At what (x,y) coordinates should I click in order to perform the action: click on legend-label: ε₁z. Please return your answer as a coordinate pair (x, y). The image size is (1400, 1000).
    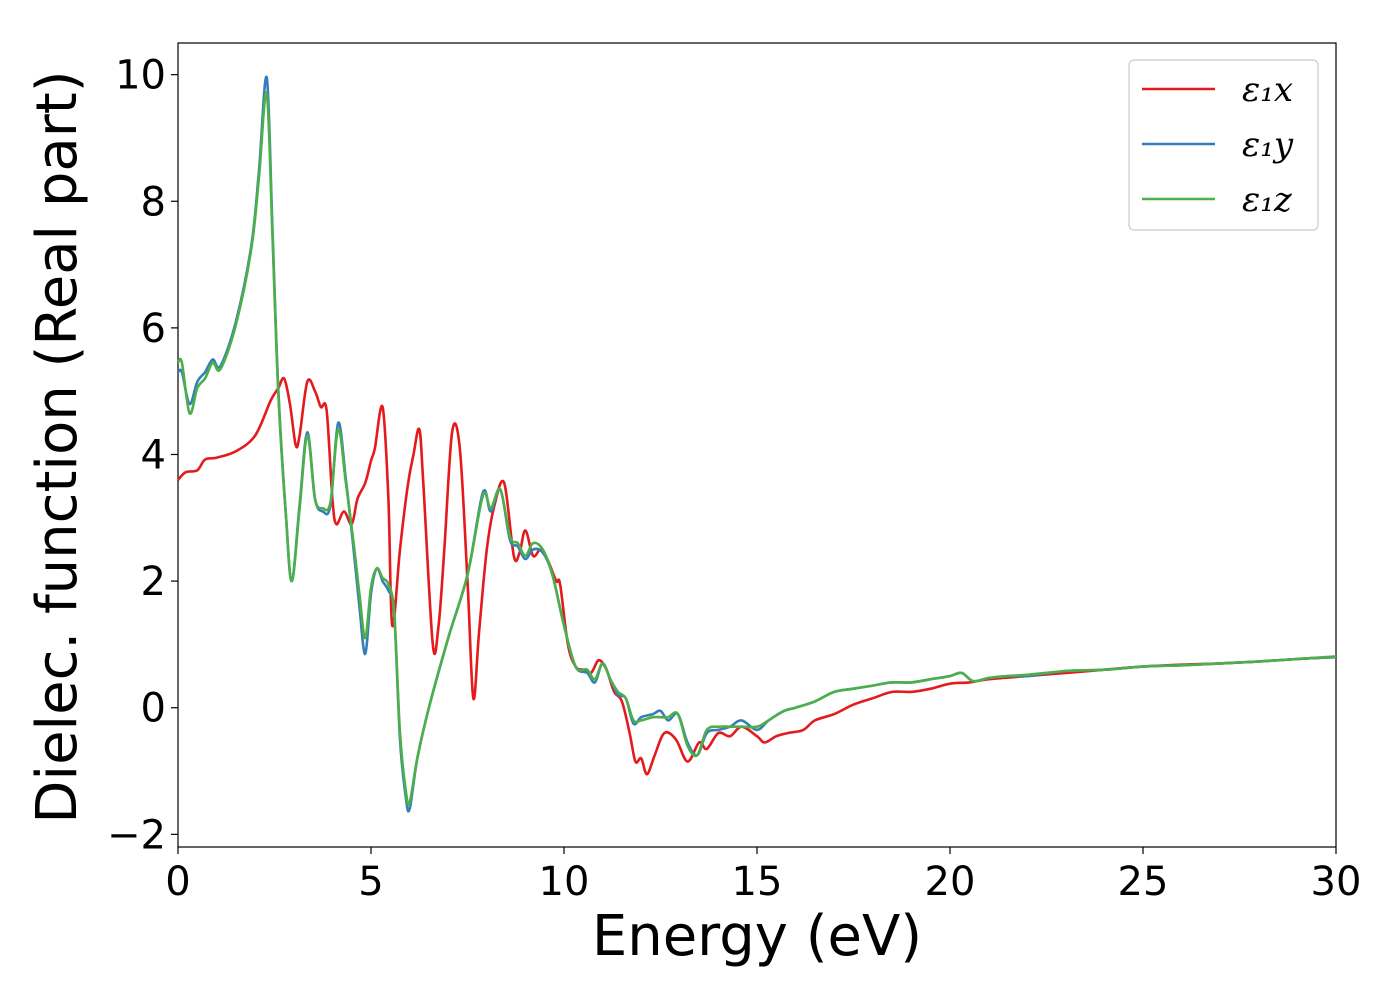
    Looking at the image, I should click on (1267, 200).